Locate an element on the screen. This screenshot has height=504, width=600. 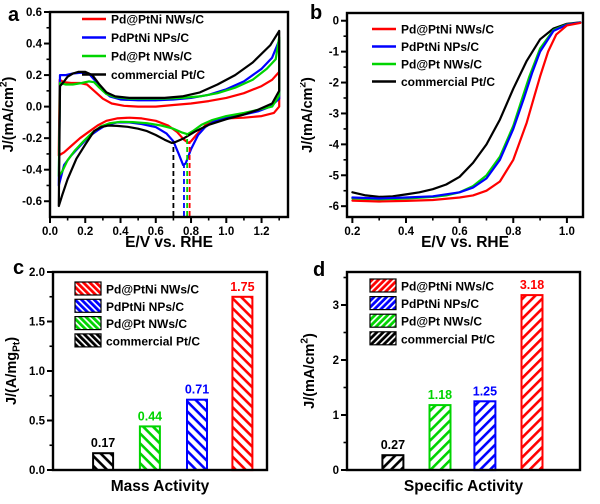
y-tick-label: 2.0 is located at coordinates (37, 273).